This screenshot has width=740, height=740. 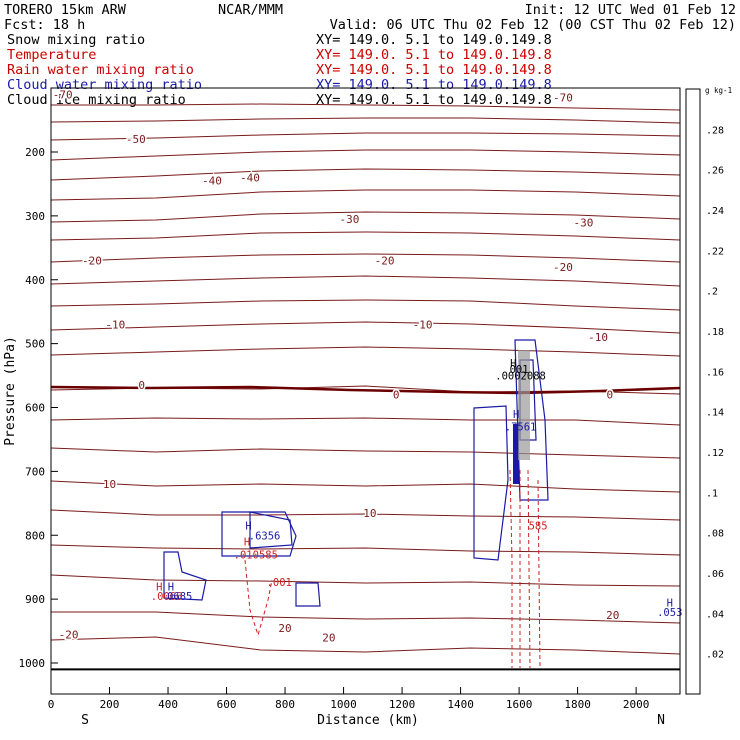 I want to click on extremum-label: 001, so click(x=519, y=370).